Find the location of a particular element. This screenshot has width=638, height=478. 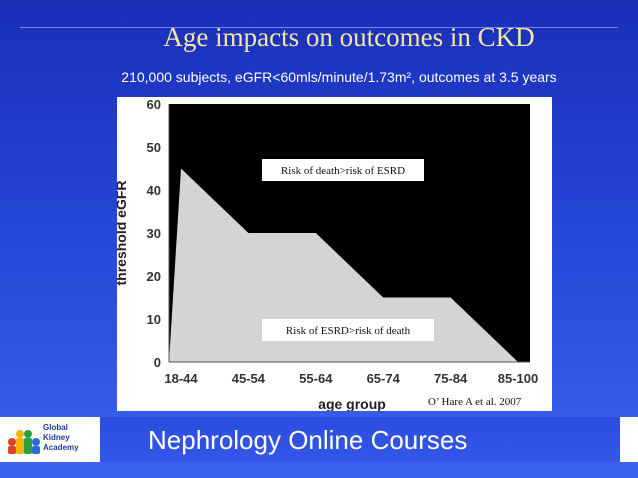

x-tick-label: 65-74 is located at coordinates (384, 378).